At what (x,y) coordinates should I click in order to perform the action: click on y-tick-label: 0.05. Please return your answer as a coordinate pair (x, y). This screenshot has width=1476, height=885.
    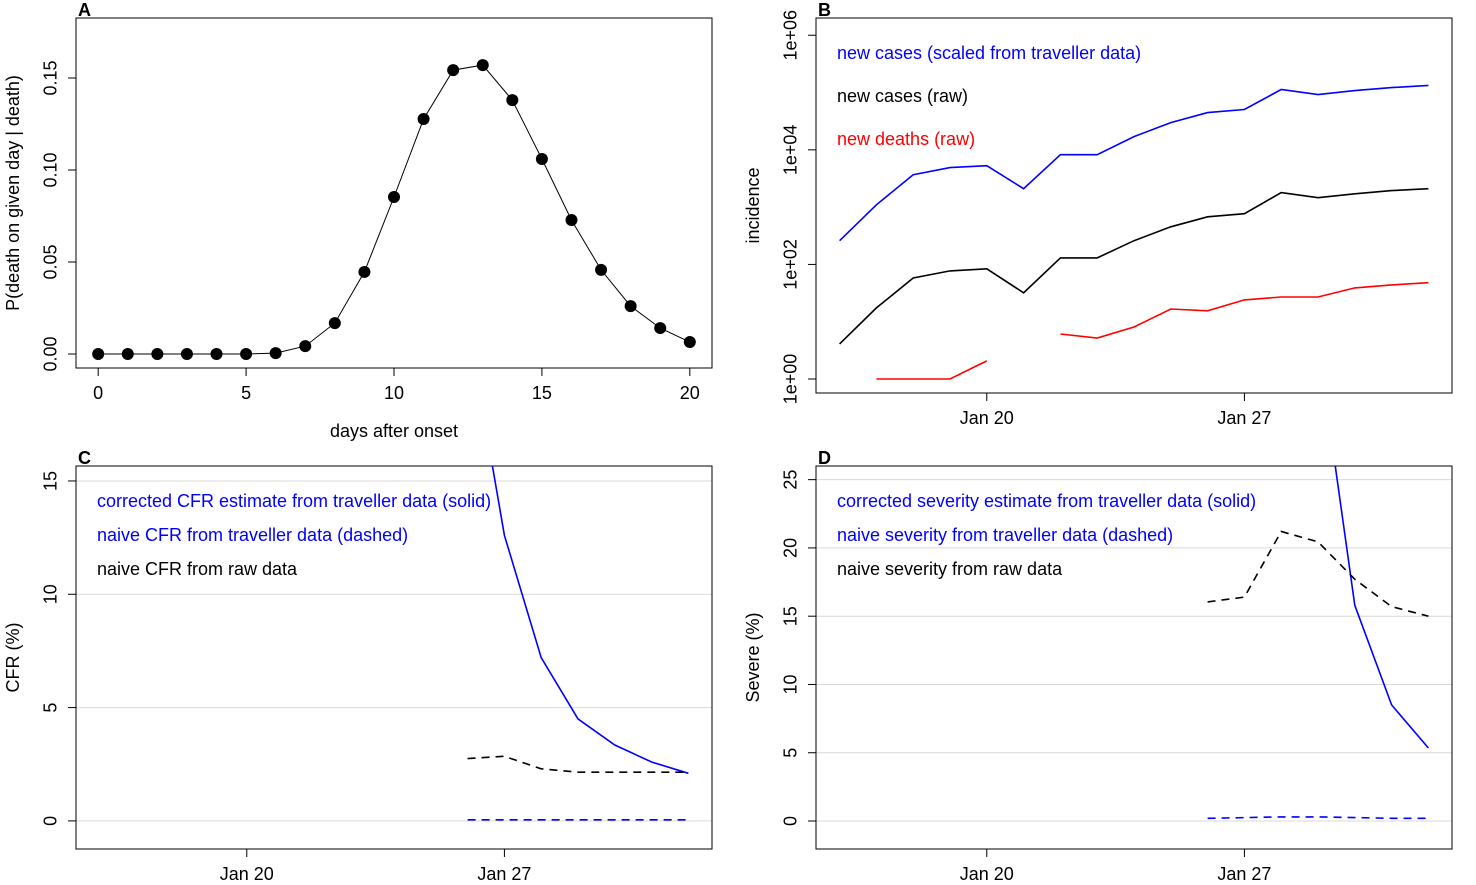
    Looking at the image, I should click on (51, 261).